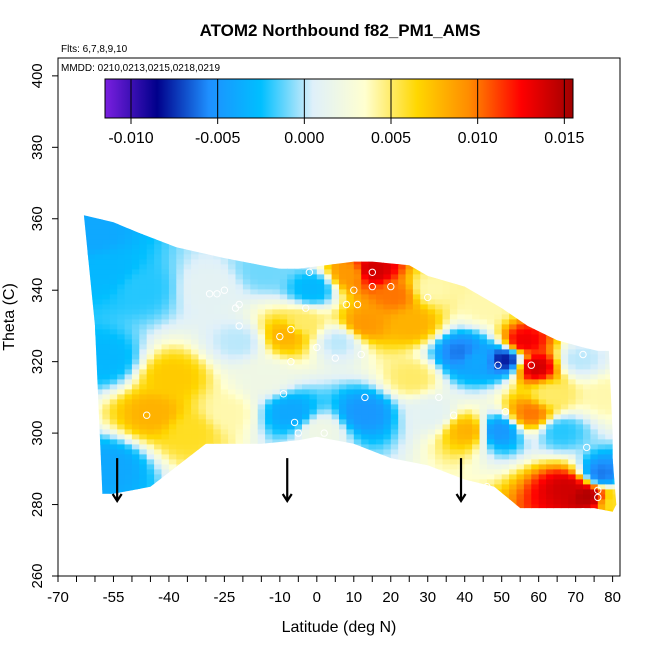 The image size is (650, 650). What do you see at coordinates (391, 138) in the screenshot?
I see `colorbar-tick-label: 0.005` at bounding box center [391, 138].